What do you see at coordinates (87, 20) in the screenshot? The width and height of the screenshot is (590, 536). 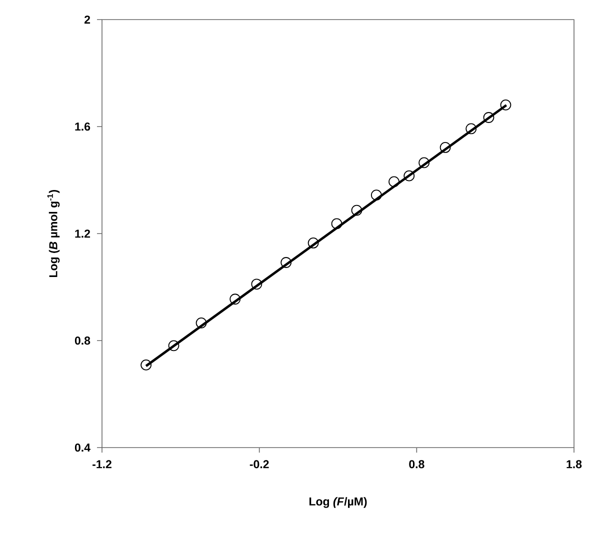 I see `y-tick-label: 2` at bounding box center [87, 20].